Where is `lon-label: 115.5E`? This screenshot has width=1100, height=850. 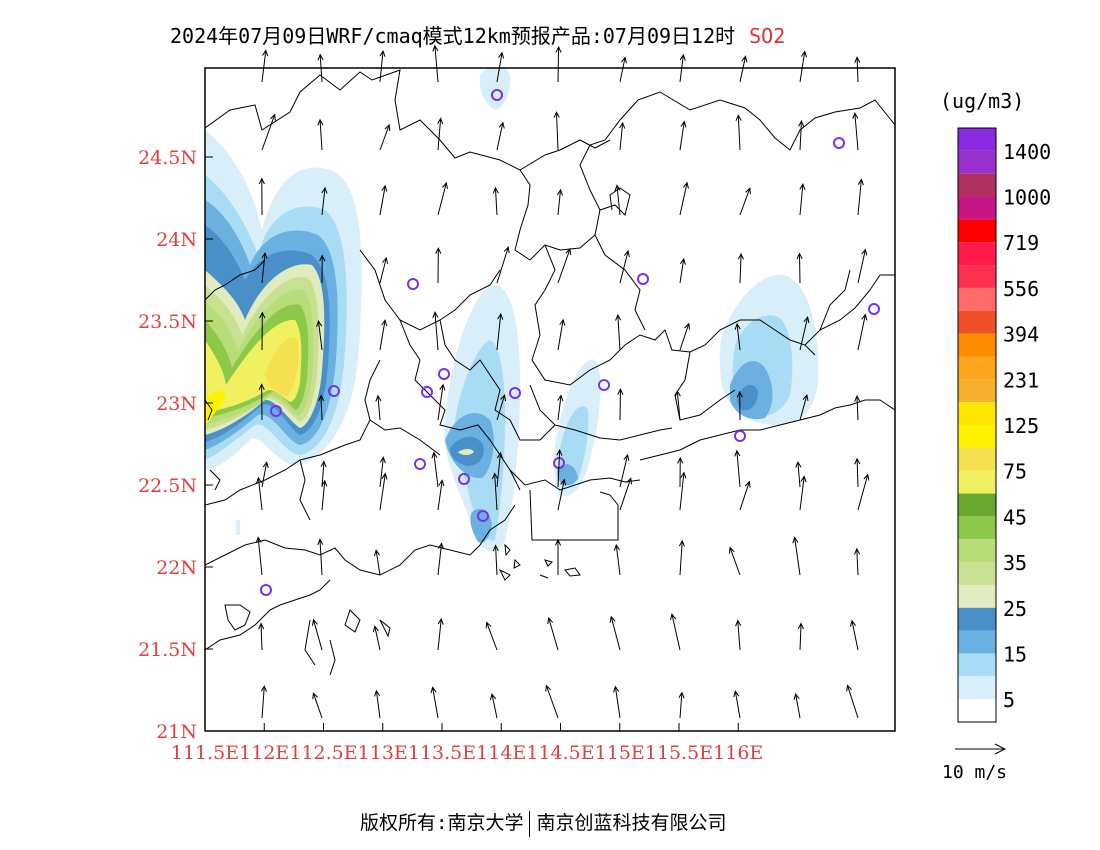 lon-label: 115.5E is located at coordinates (679, 753).